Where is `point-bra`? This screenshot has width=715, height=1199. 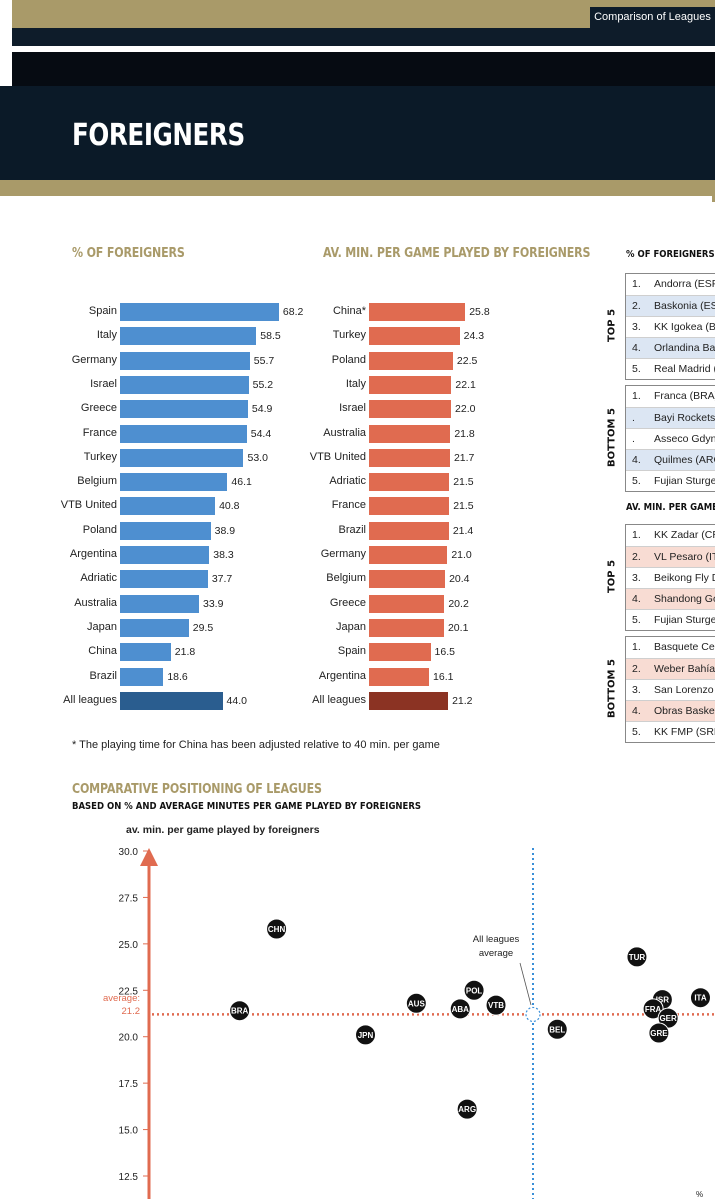 point-bra is located at coordinates (240, 1011).